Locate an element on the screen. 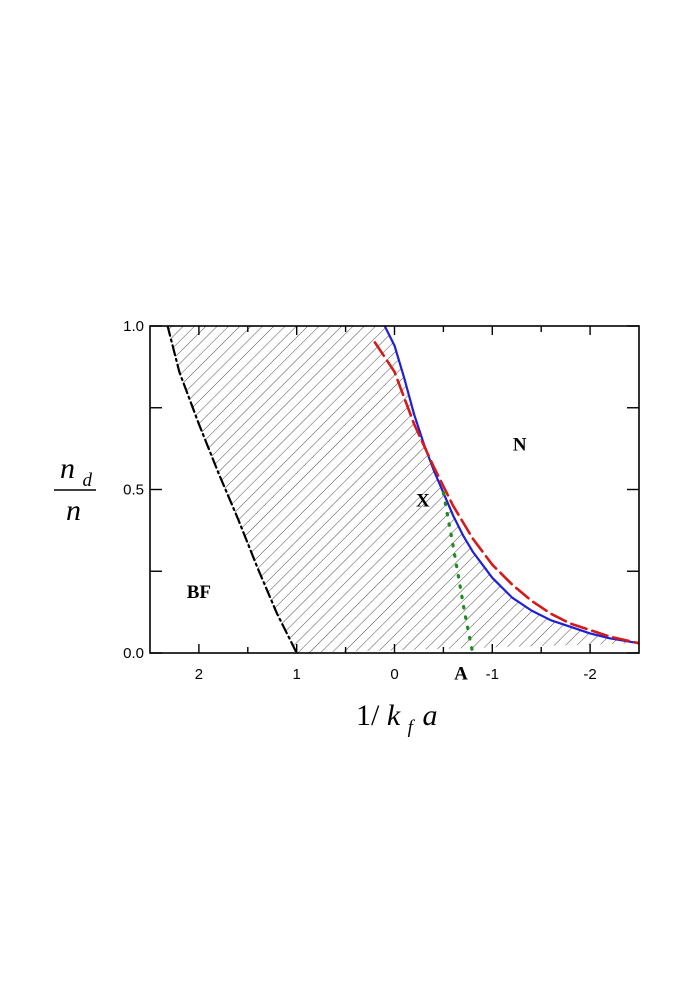 Image resolution: width=692 pixels, height=983 pixels. series-line-dashed is located at coordinates (506, 493).